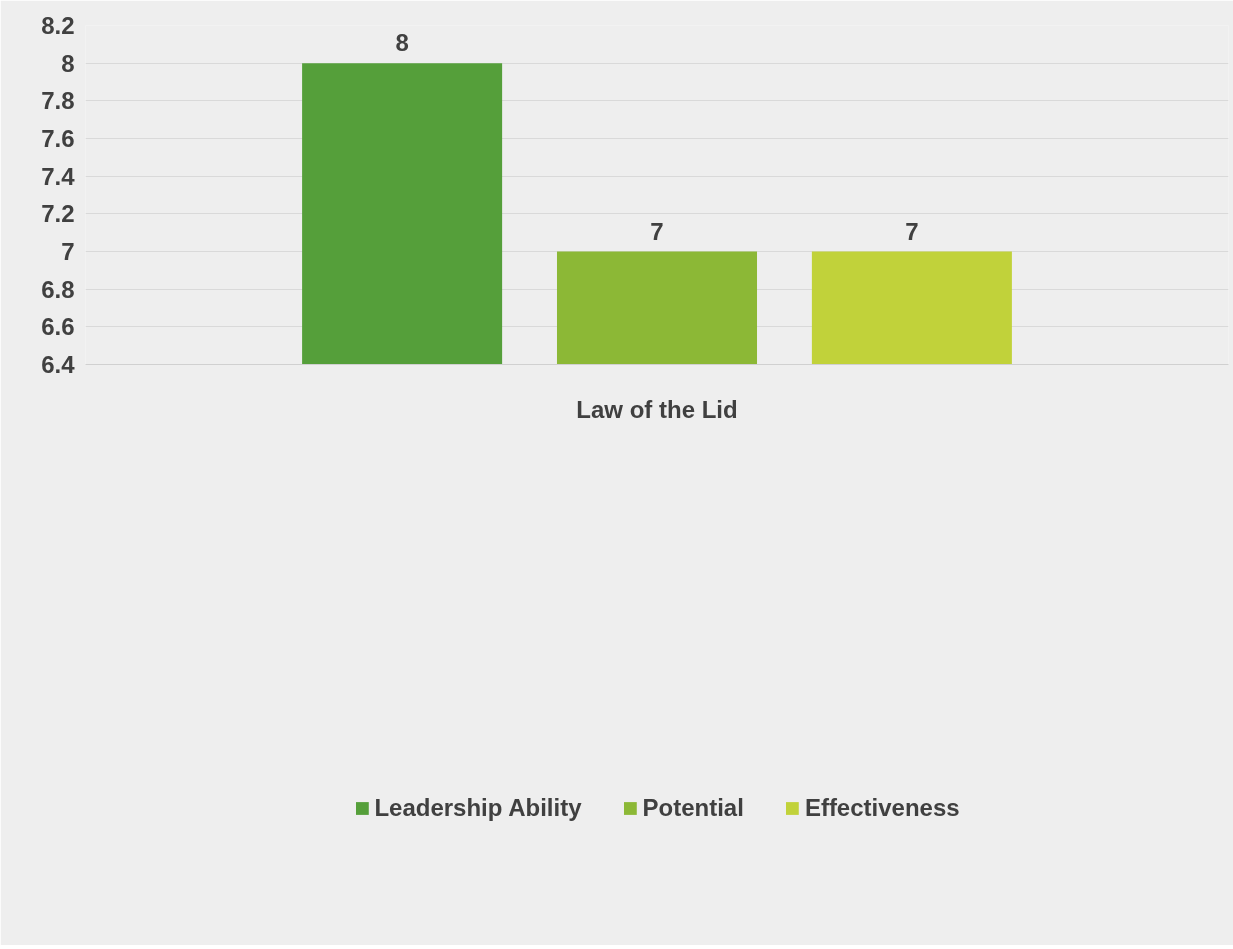 The image size is (1233, 949). What do you see at coordinates (58, 327) in the screenshot?
I see `y-tick-label: 6.6` at bounding box center [58, 327].